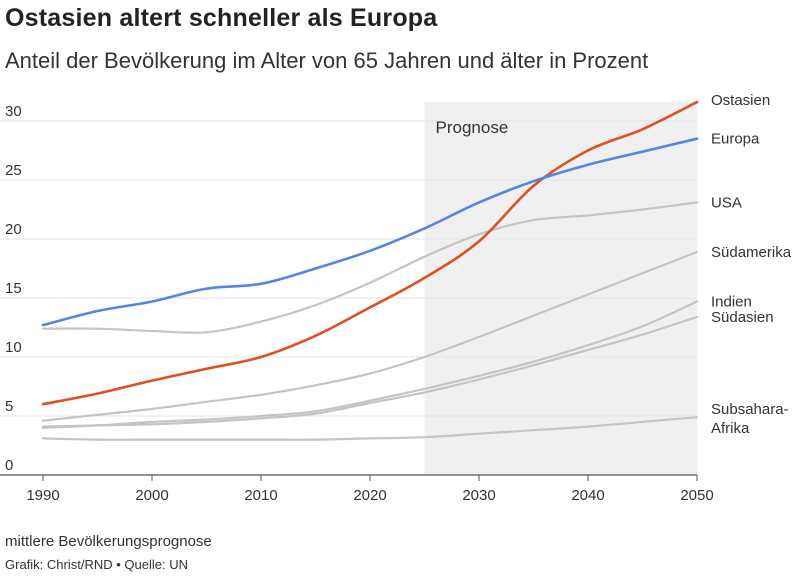 The width and height of the screenshot is (800, 576). What do you see at coordinates (751, 252) in the screenshot?
I see `series-label-südamerika: Südamerika` at bounding box center [751, 252].